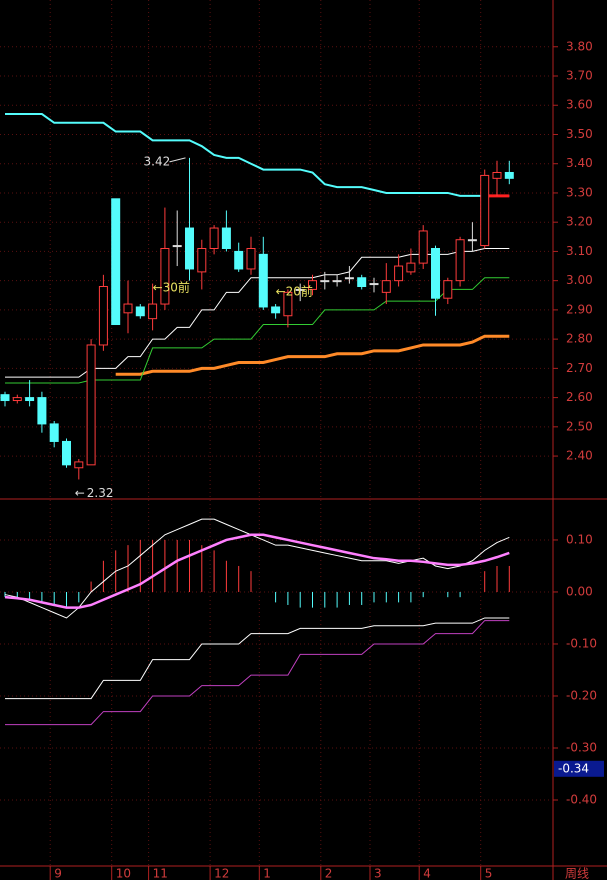 The width and height of the screenshot is (607, 880). Describe the element at coordinates (171, 287) in the screenshot. I see `note-label: ←30前` at that location.